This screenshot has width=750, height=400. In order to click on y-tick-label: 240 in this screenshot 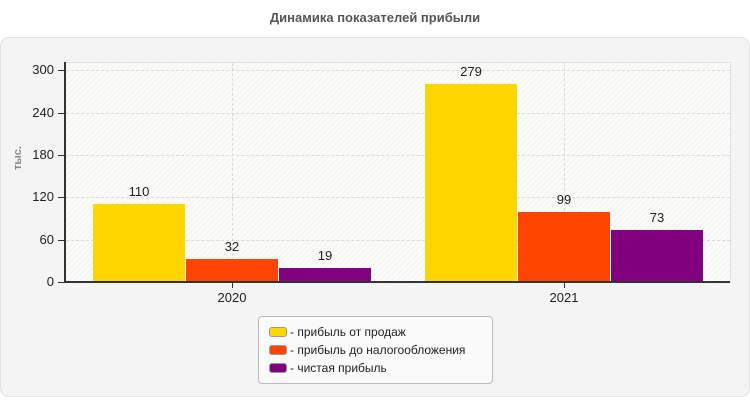, I will do `click(43, 112)`.